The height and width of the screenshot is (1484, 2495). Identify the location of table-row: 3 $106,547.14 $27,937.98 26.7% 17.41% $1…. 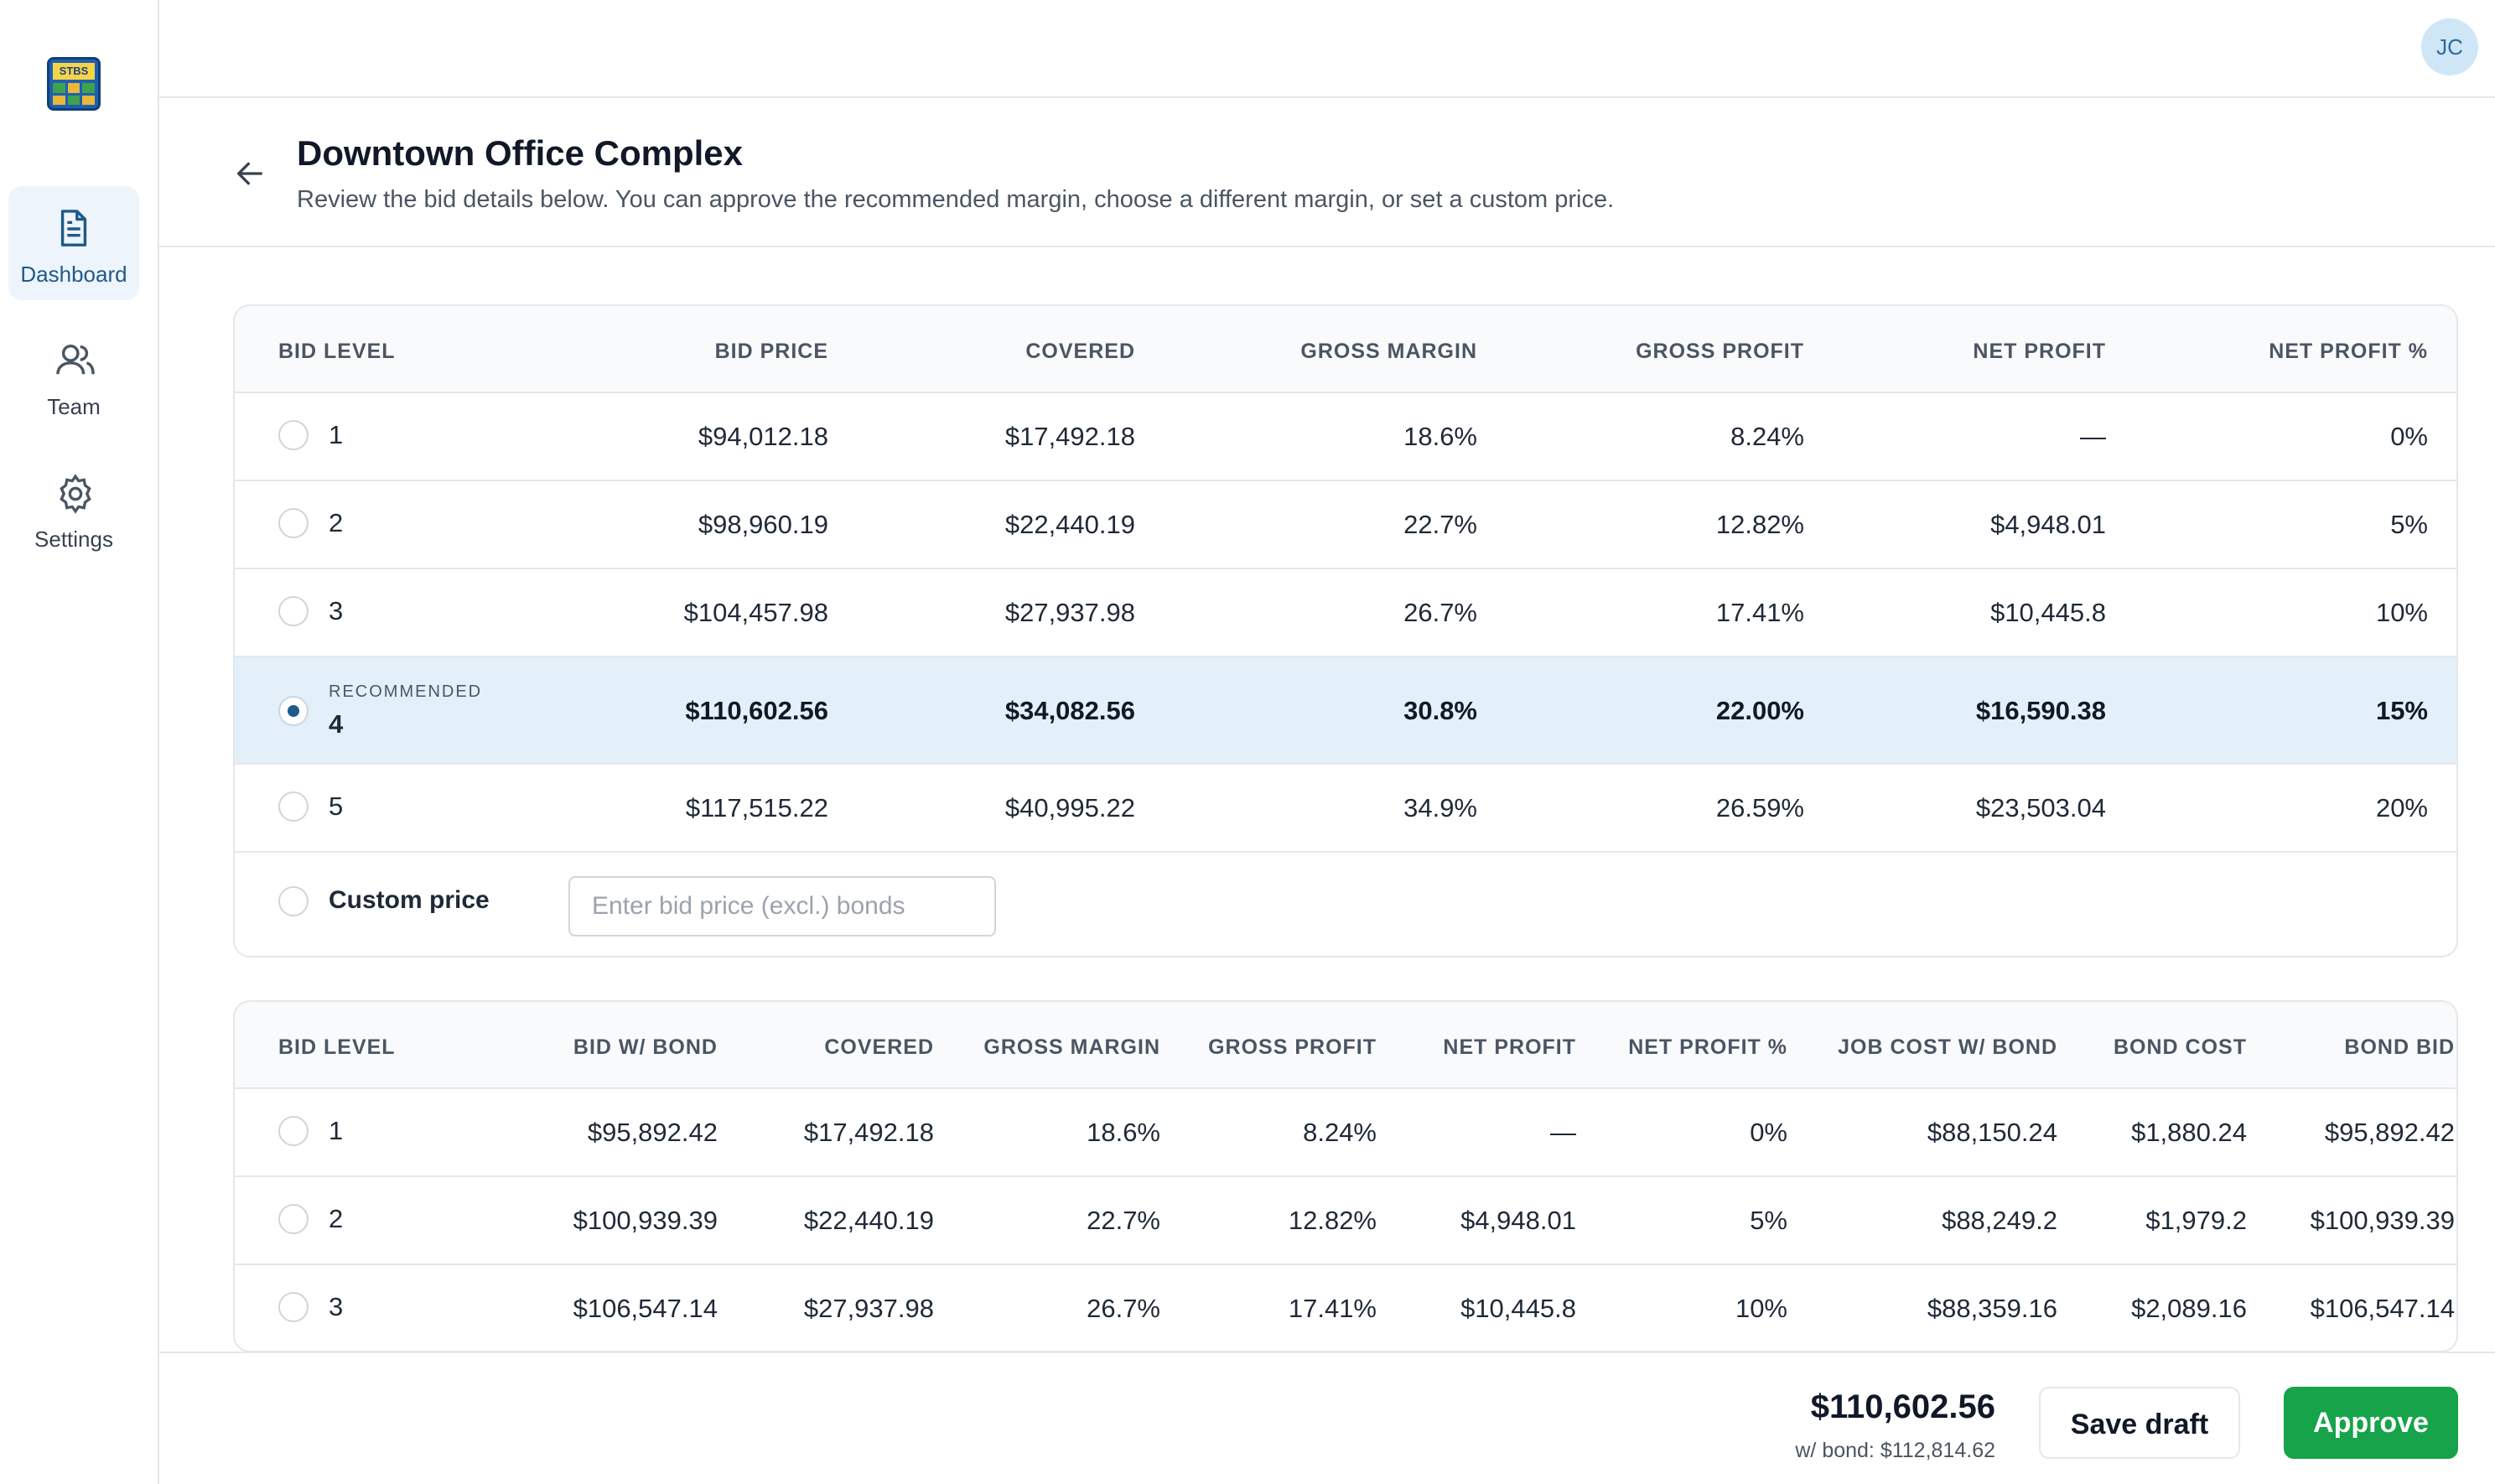
(1345, 1308).